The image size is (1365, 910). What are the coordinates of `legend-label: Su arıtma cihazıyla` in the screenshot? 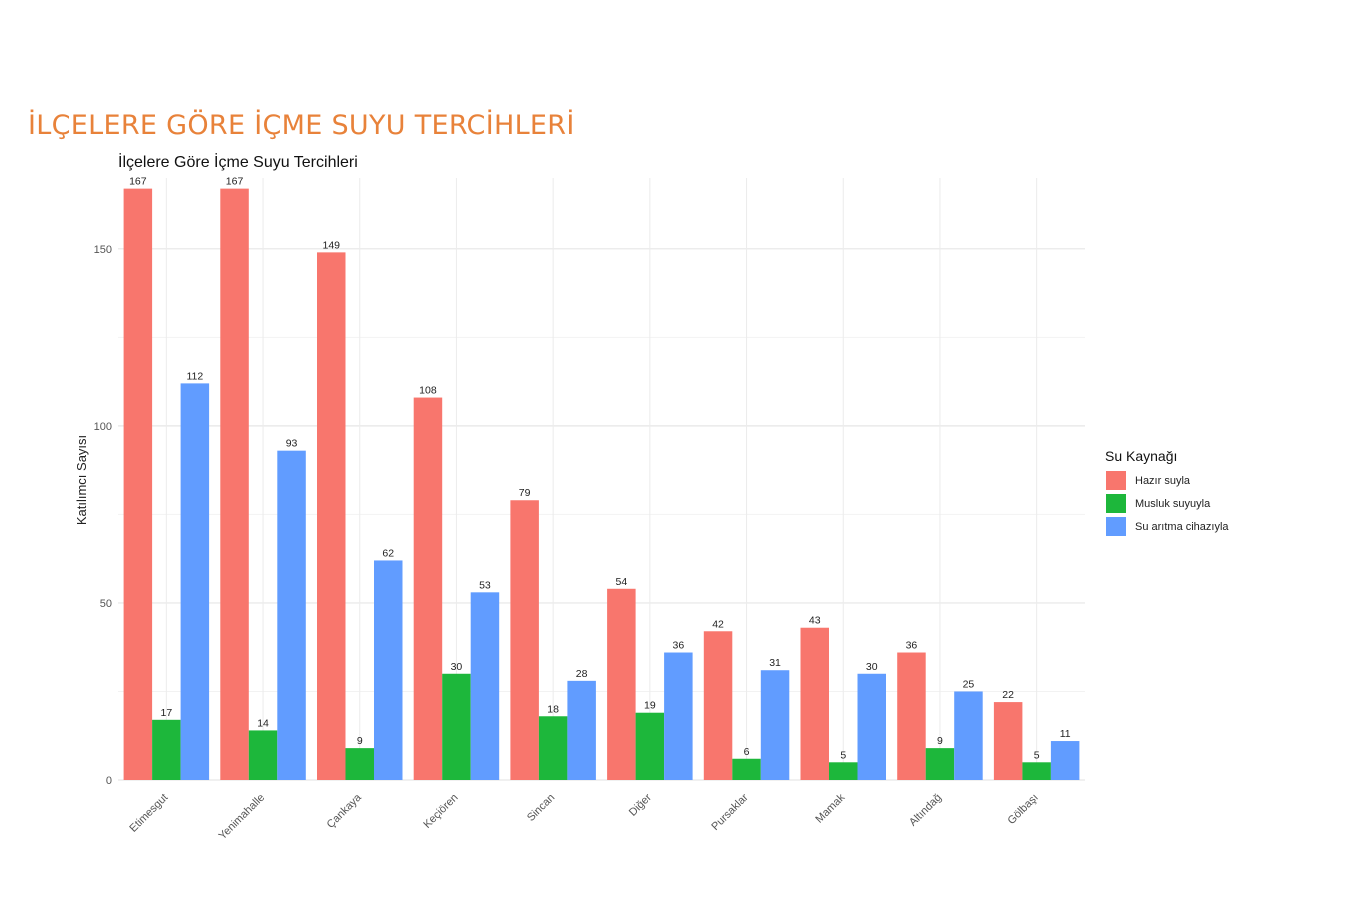 It's located at (1182, 527).